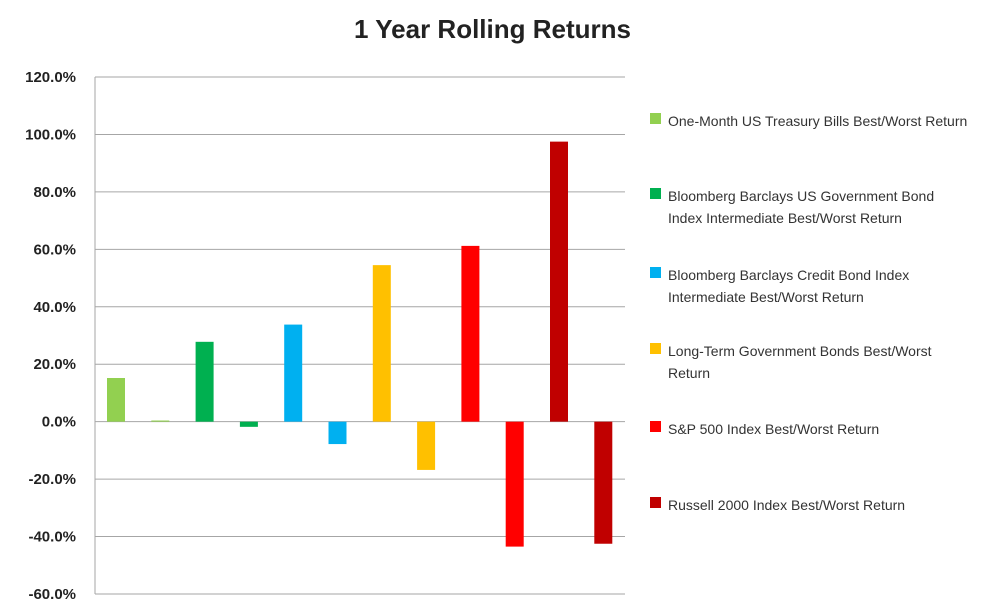 This screenshot has width=985, height=610. Describe the element at coordinates (54, 192) in the screenshot. I see `y-tick-label: 80.0%` at that location.